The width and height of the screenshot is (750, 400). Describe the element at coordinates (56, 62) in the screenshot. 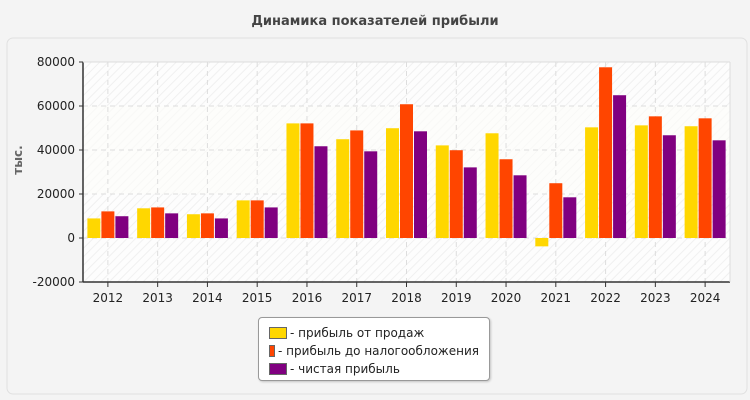

I see `y-tick-label: 80000` at that location.